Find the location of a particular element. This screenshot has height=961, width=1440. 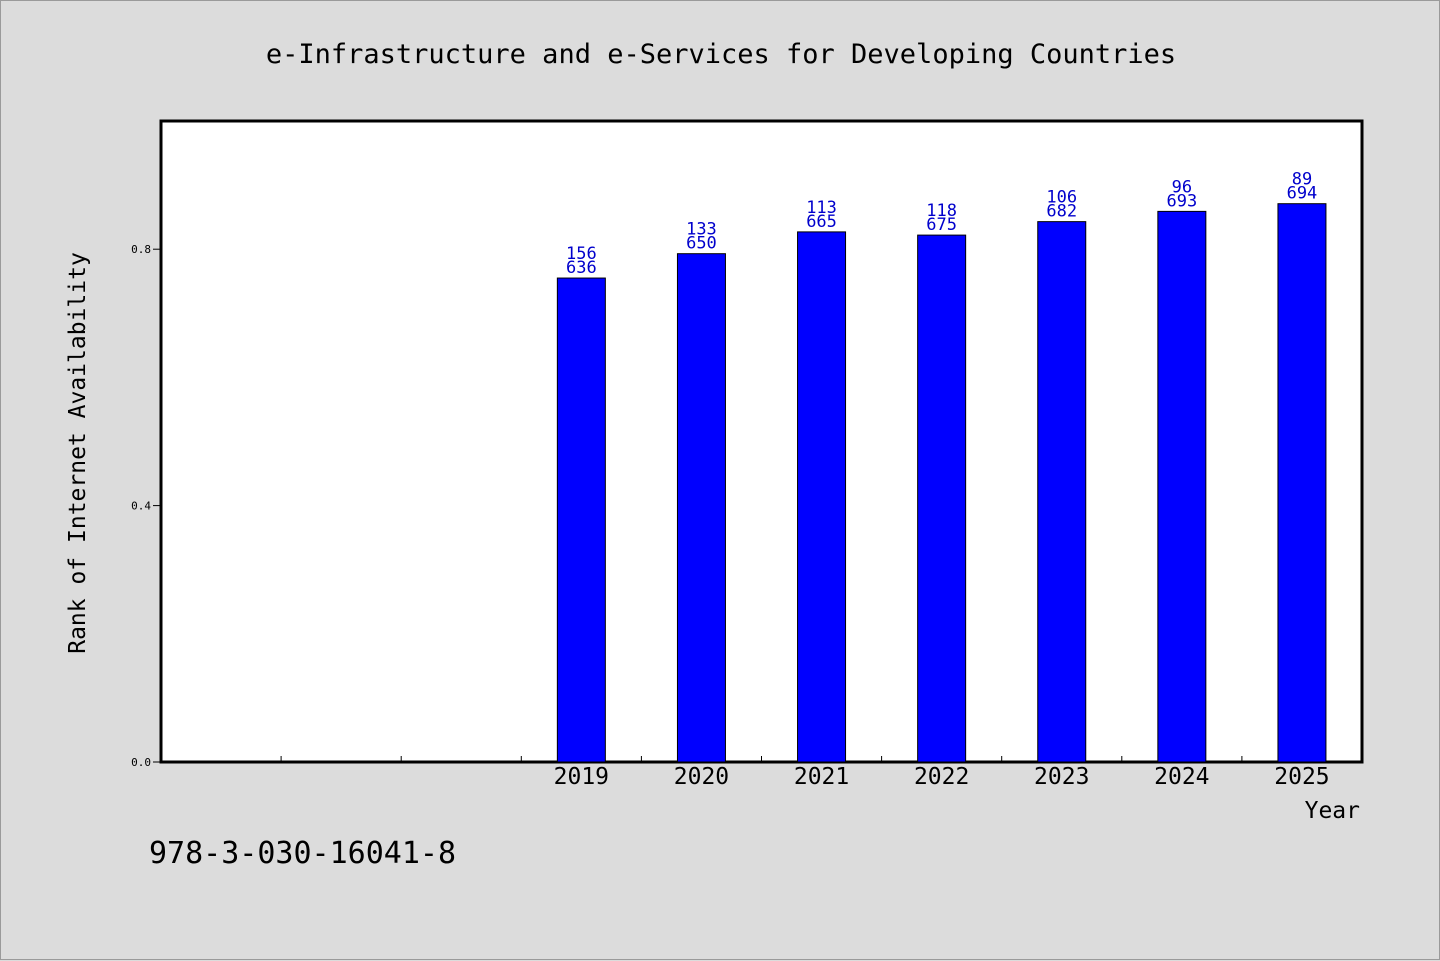

y-tick-label: 0.4 is located at coordinates (141, 506).